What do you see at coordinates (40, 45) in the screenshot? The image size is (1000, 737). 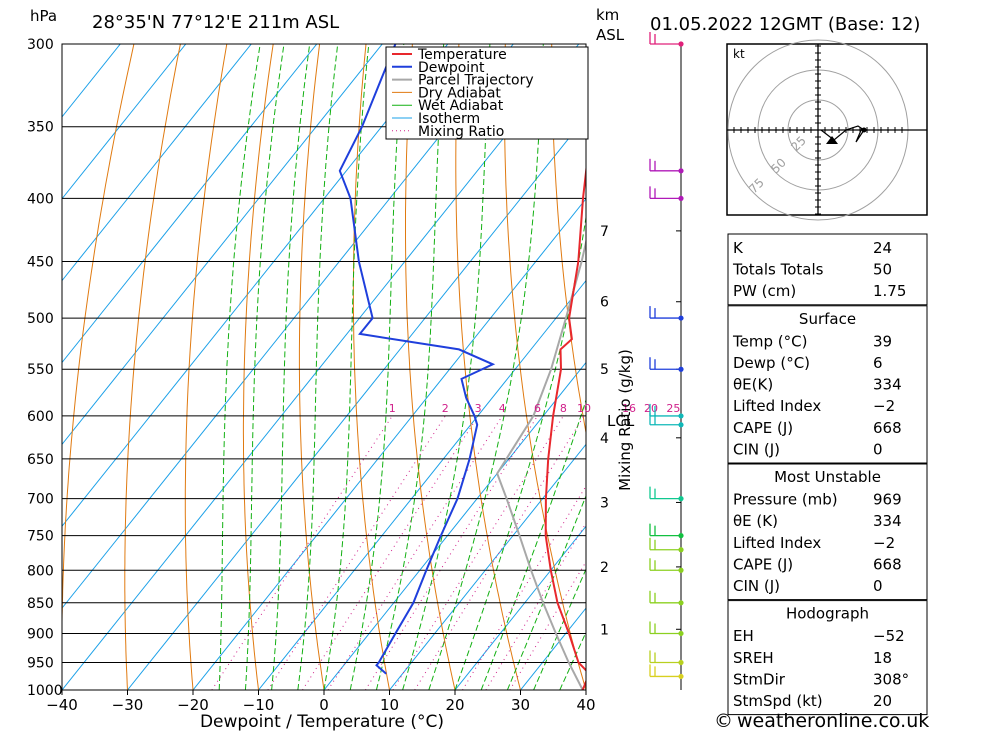 I see `pressure-tick-label: 300` at bounding box center [40, 45].